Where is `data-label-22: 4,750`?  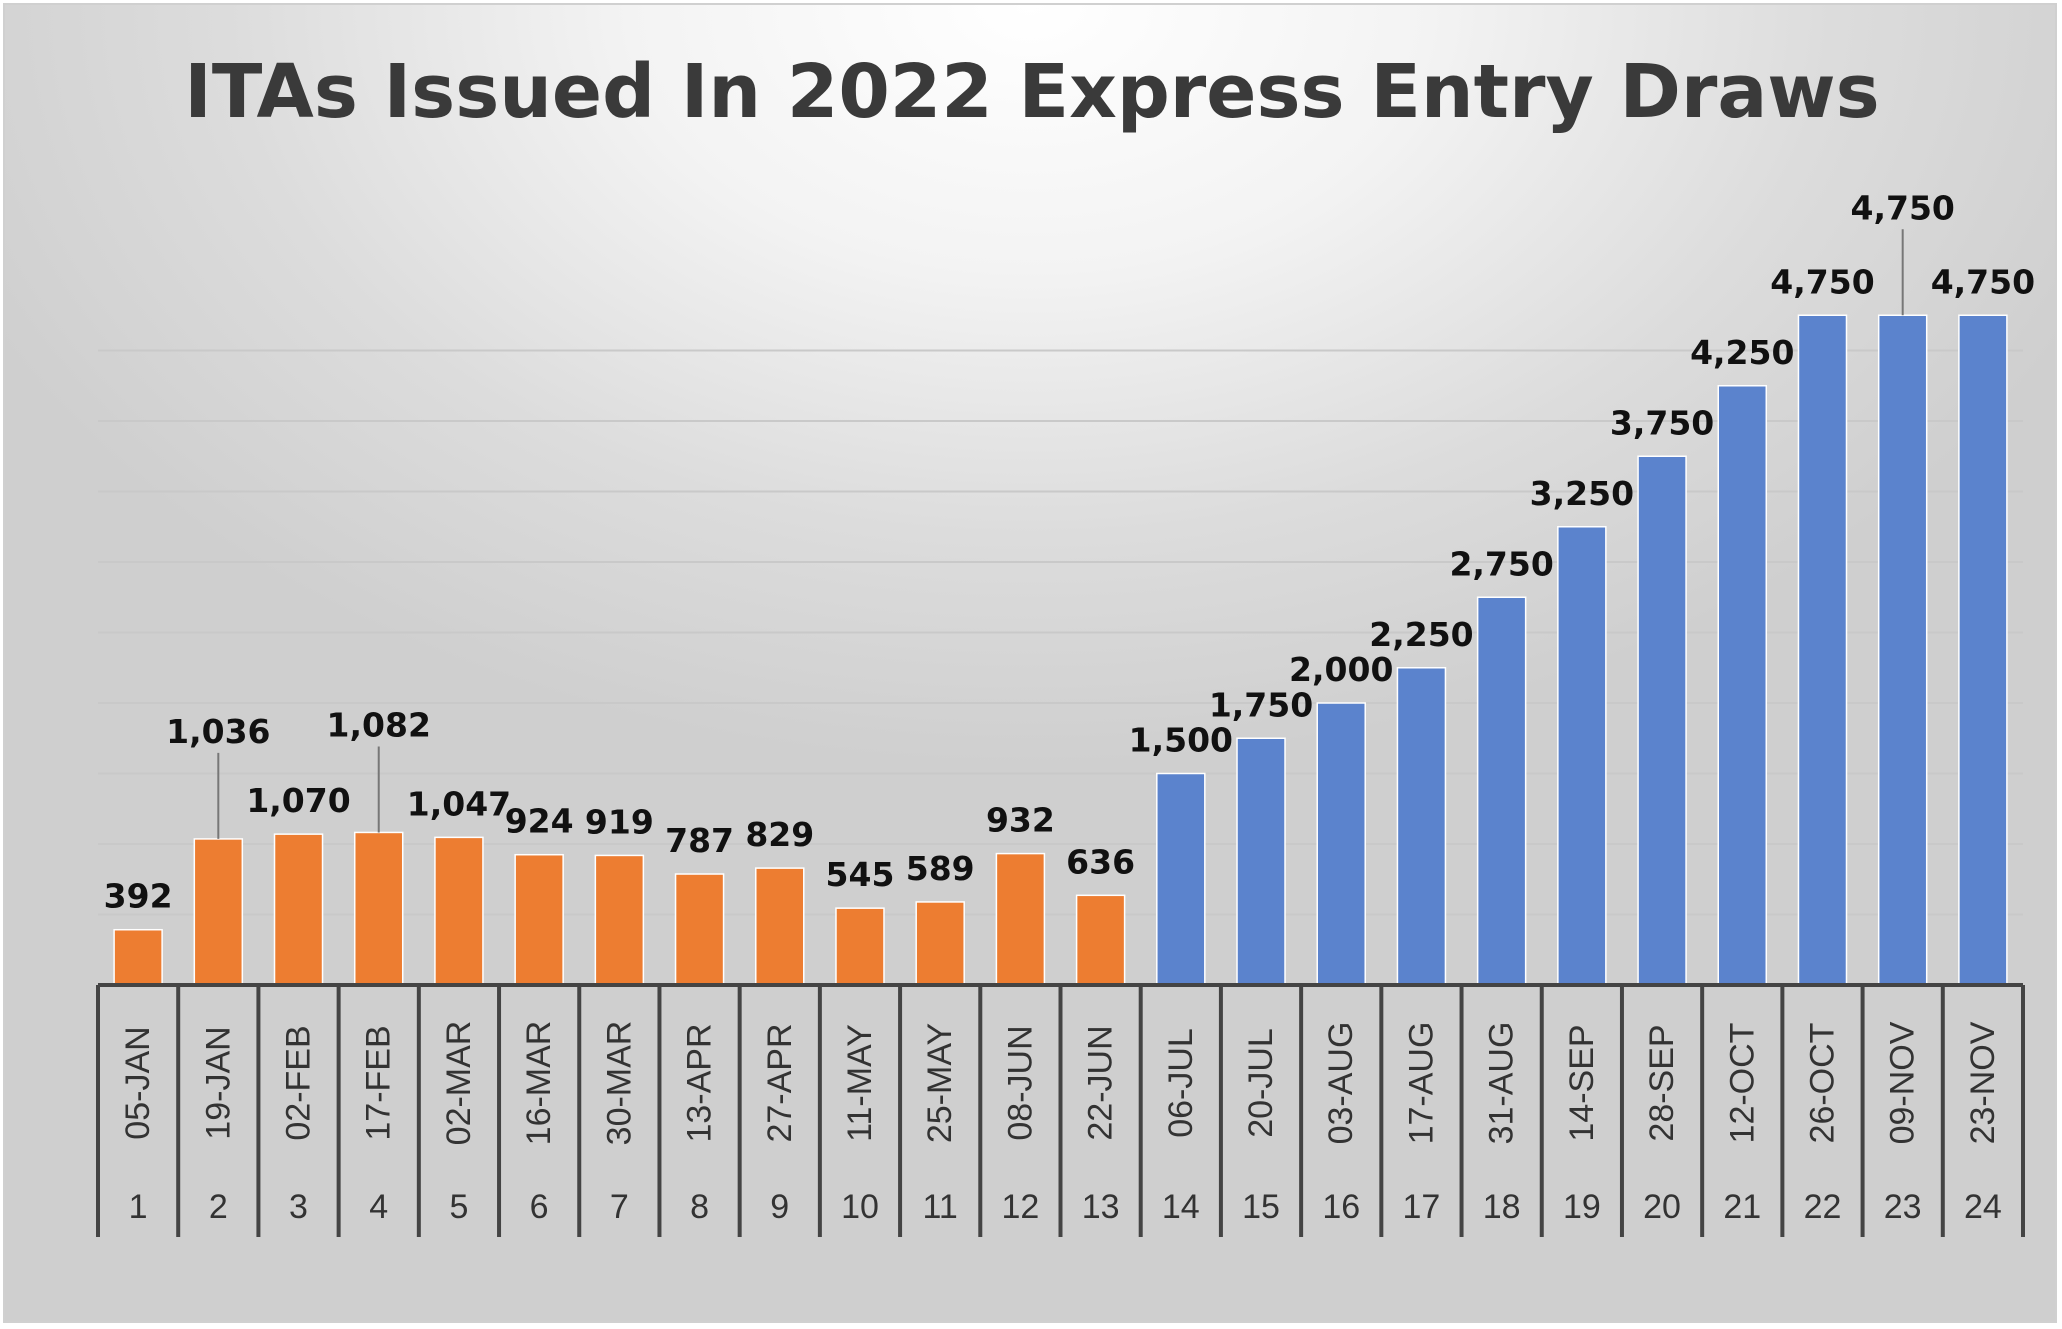 data-label-22: 4,750 is located at coordinates (1822, 281).